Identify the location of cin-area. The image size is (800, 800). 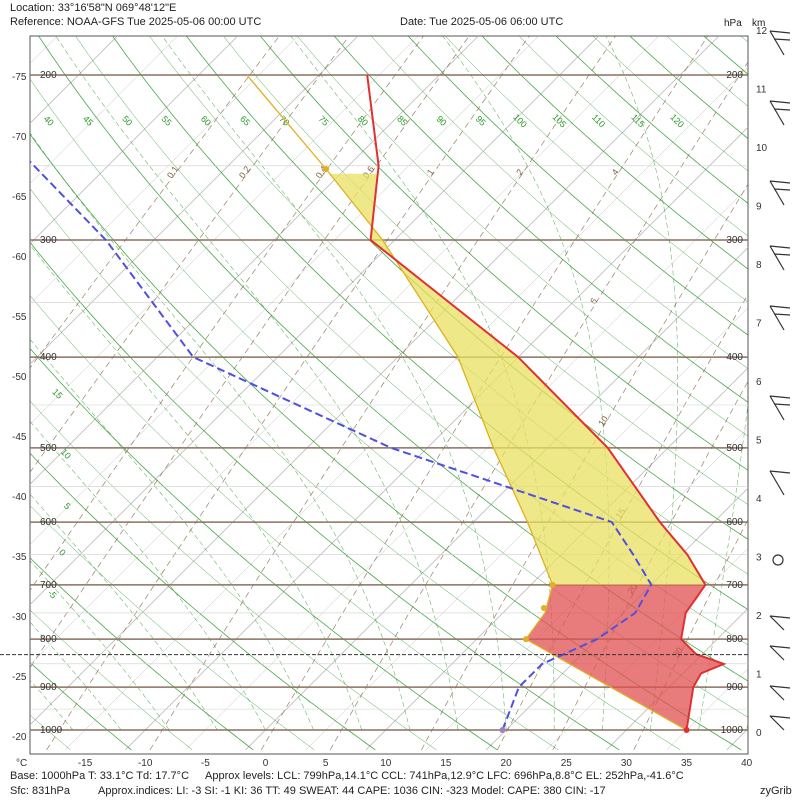
(624, 657).